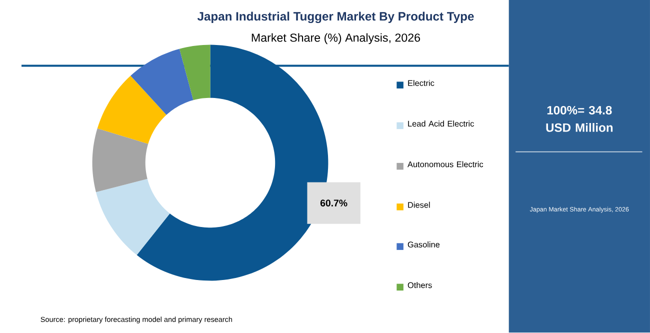 Image resolution: width=650 pixels, height=333 pixels. Describe the element at coordinates (579, 119) in the screenshot. I see `text: 100%= 34.8 USD Million` at that location.